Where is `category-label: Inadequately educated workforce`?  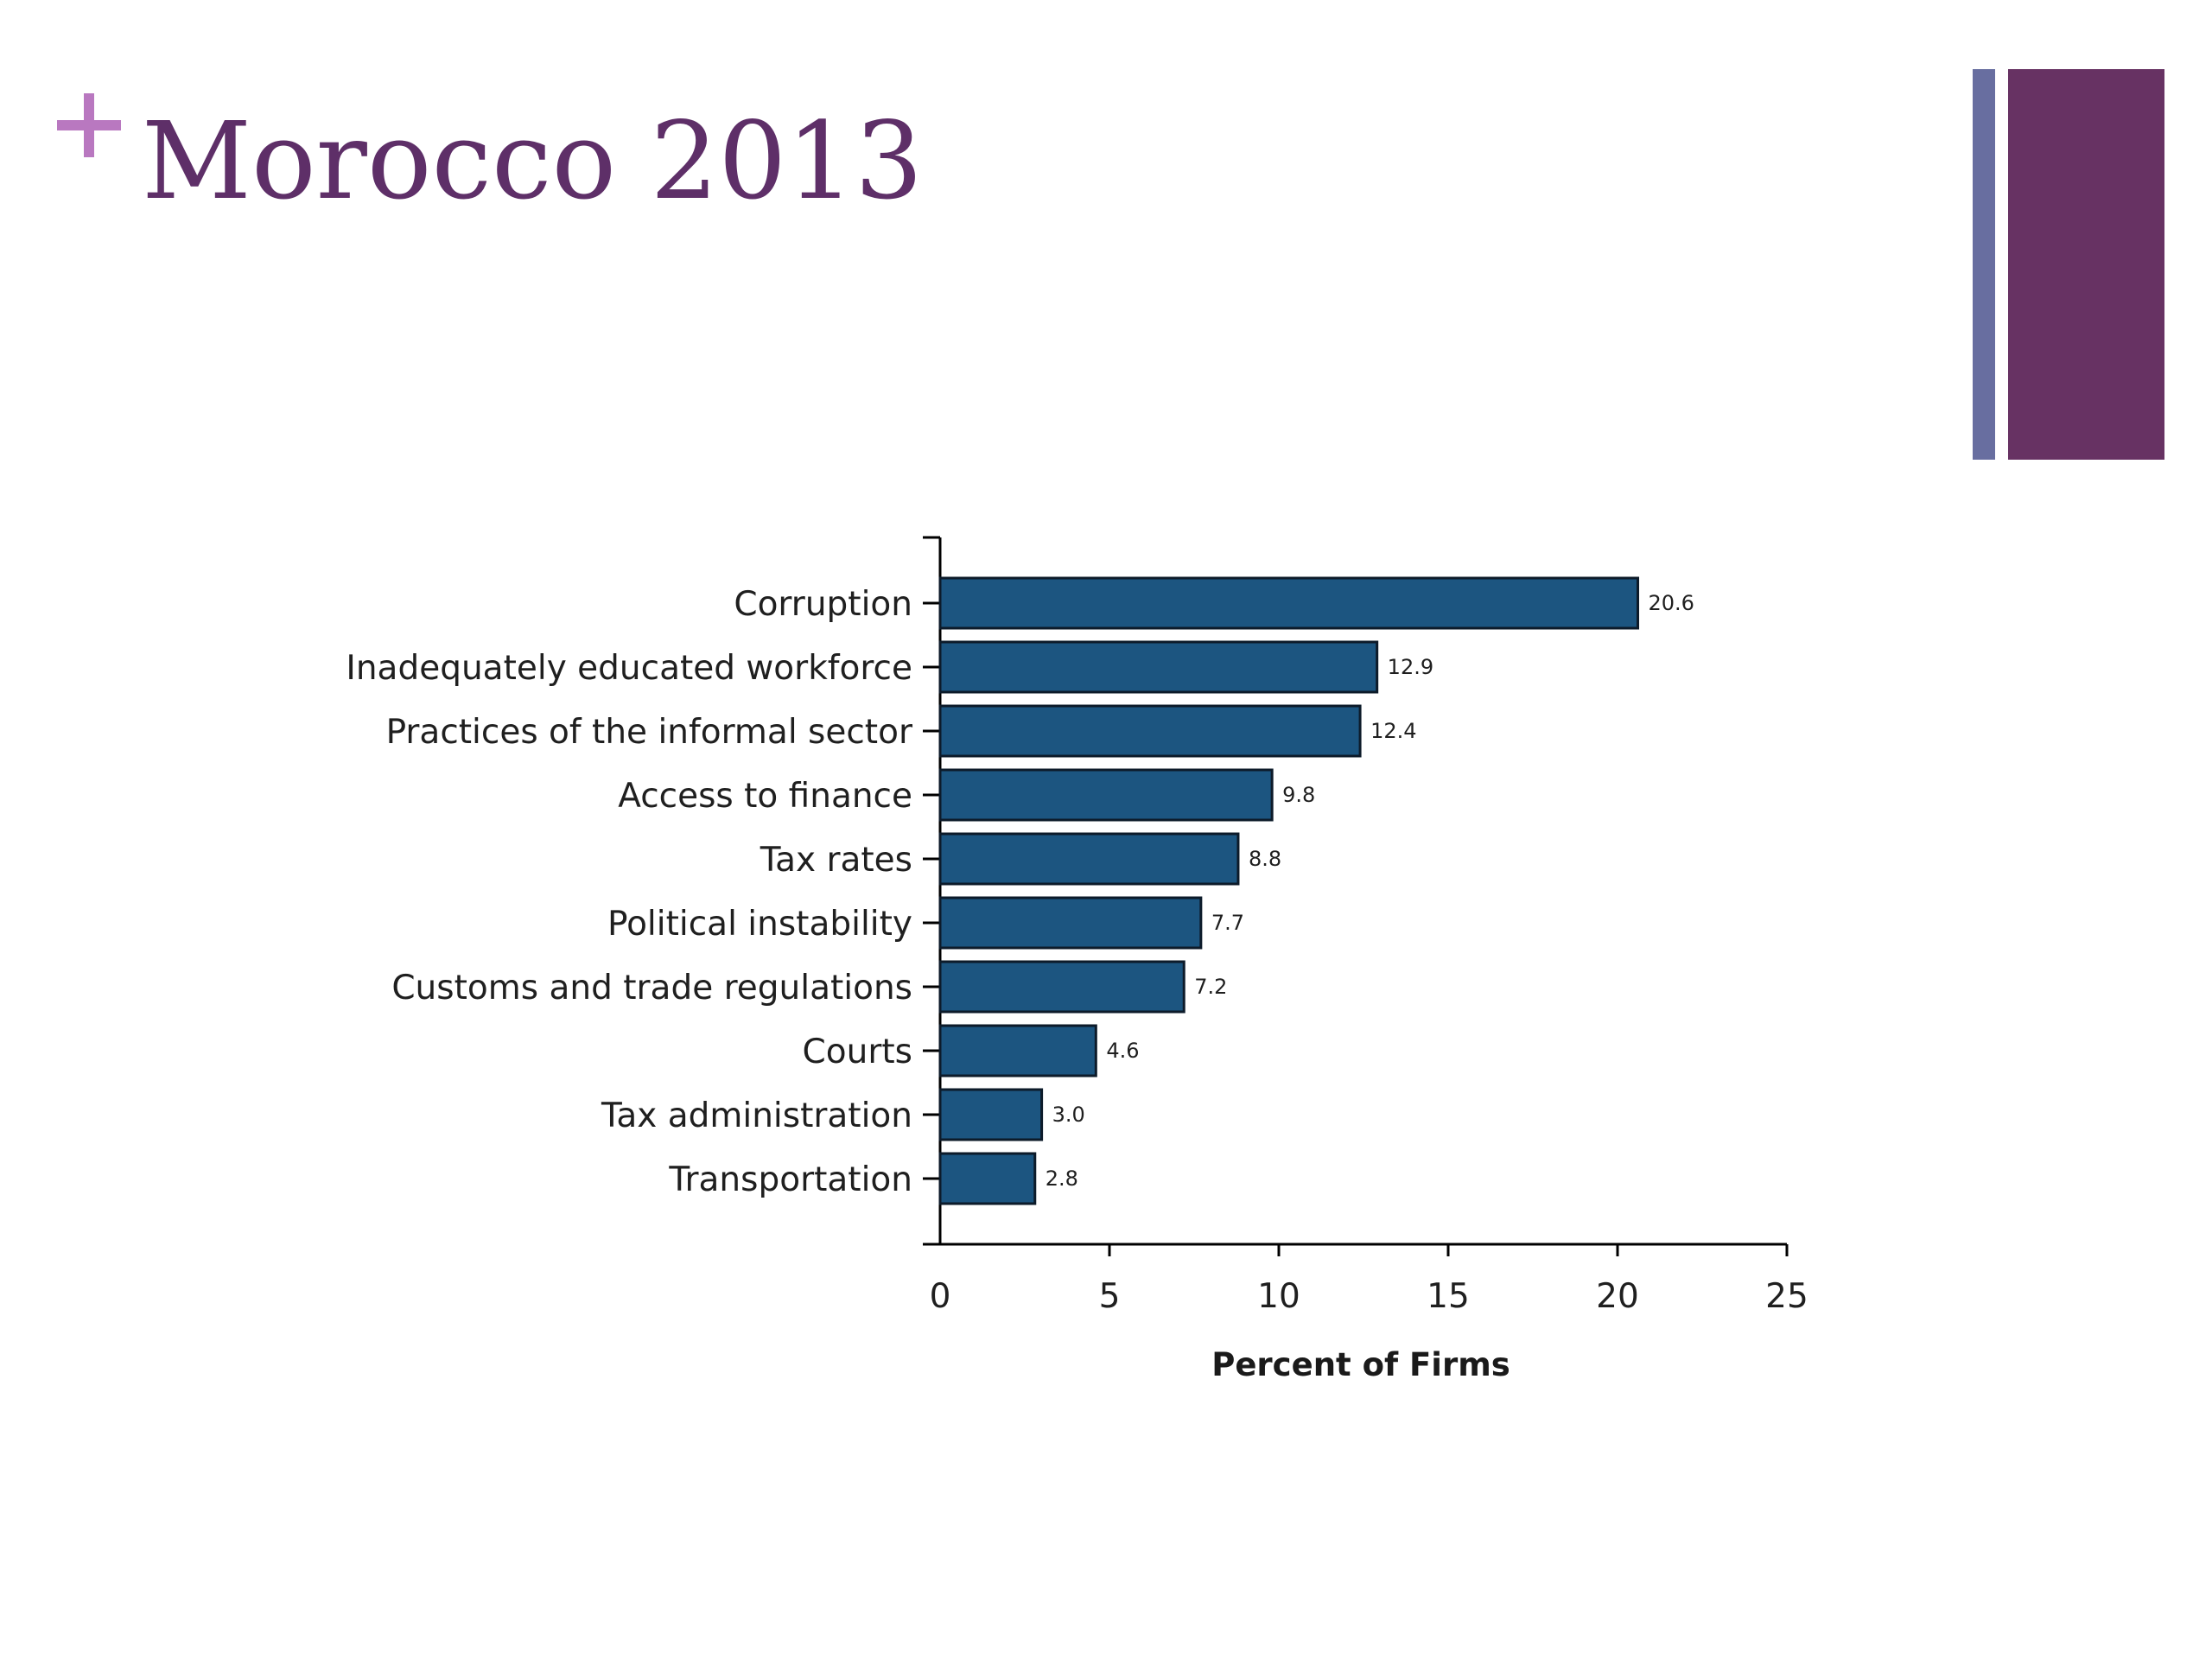 category-label: Inadequately educated workforce is located at coordinates (629, 668).